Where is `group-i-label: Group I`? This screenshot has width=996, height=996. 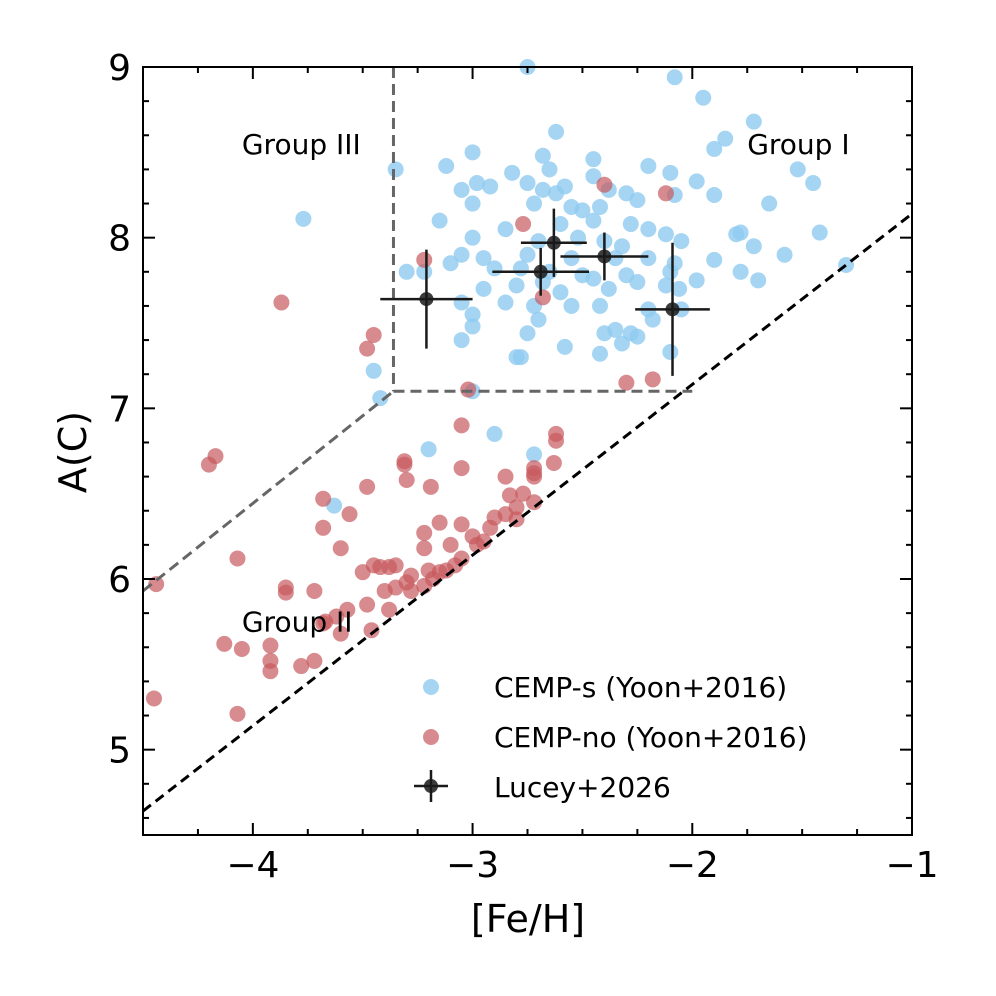 group-i-label: Group I is located at coordinates (798, 144).